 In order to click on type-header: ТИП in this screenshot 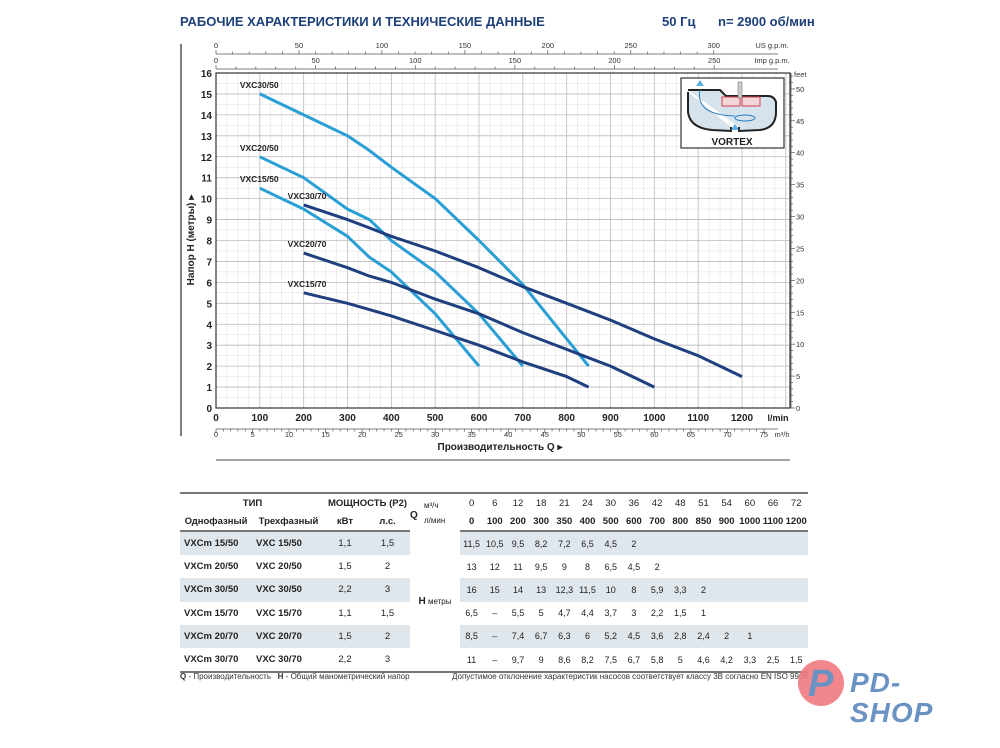, I will do `click(252, 502)`.